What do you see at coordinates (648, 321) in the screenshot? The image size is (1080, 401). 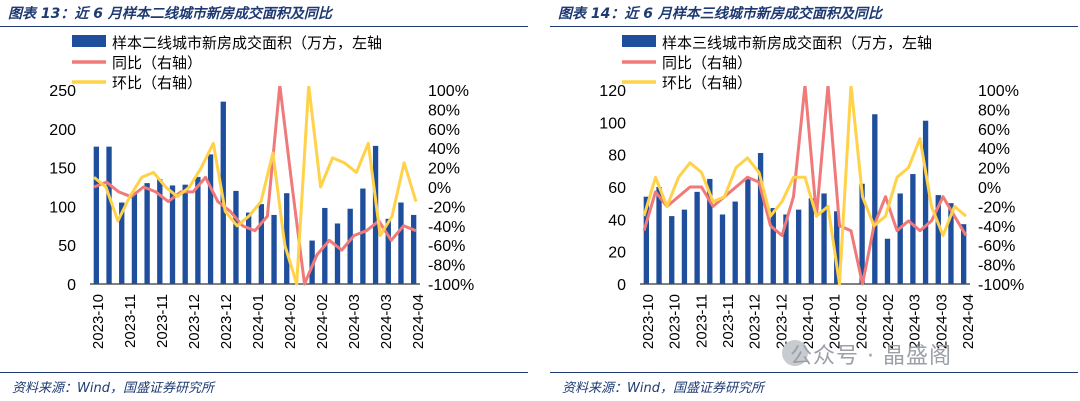 I see `x-tick-label: 2023-10` at bounding box center [648, 321].